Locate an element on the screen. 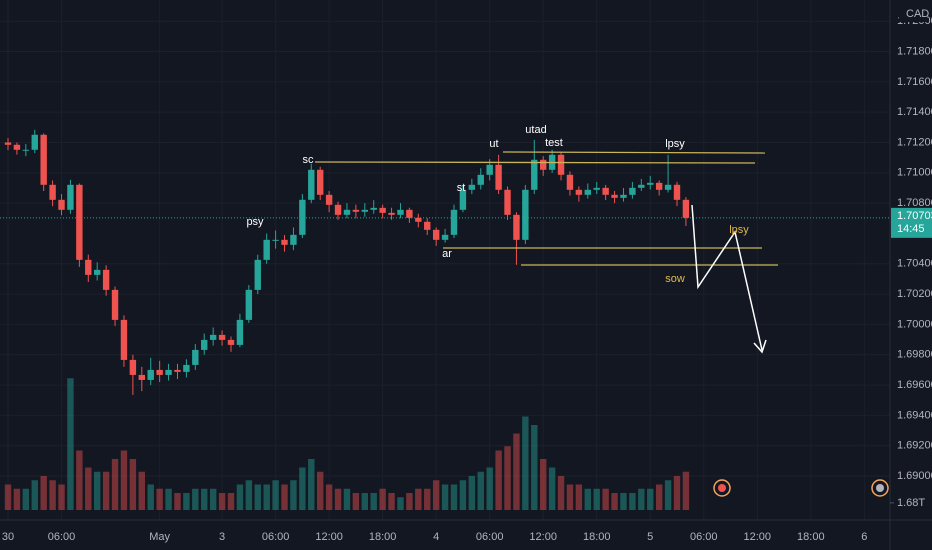  y-tick-label: 1.69600 is located at coordinates (914, 385).